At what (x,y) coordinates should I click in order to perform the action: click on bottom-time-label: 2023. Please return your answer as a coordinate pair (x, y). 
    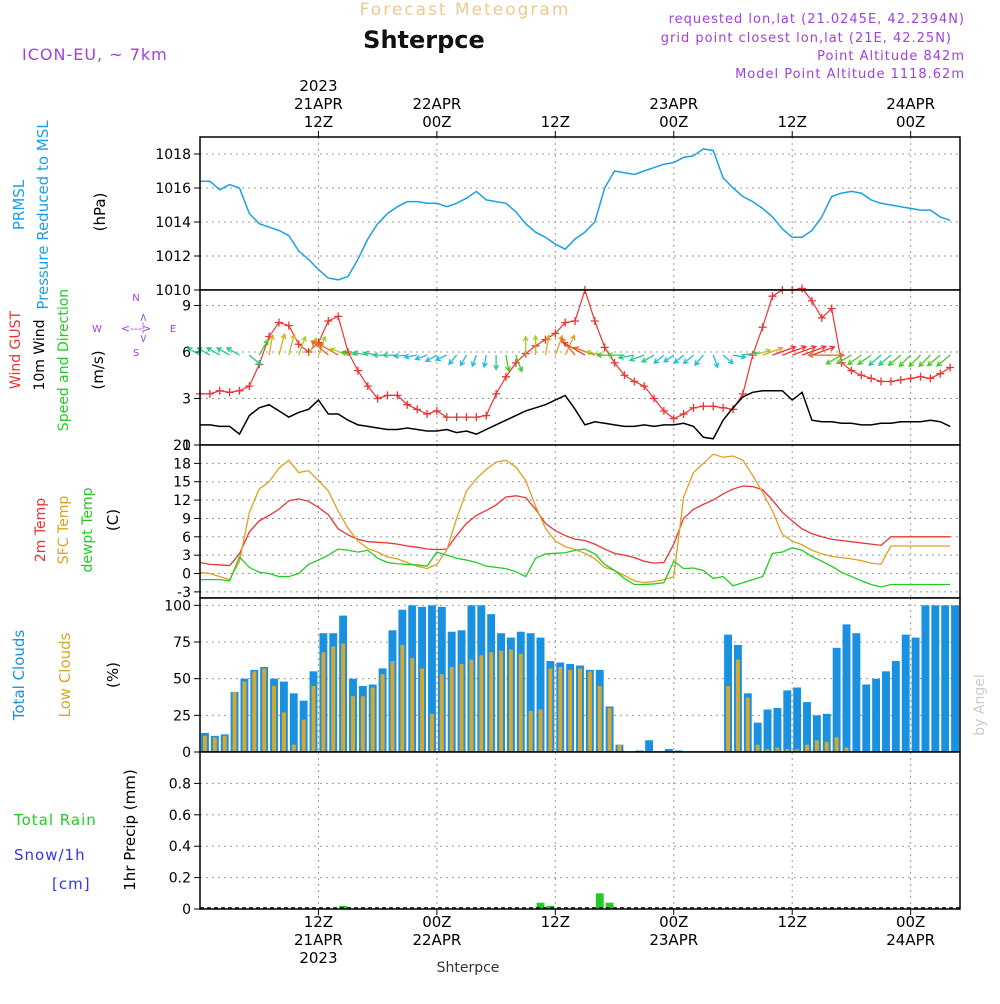
    Looking at the image, I should click on (318, 958).